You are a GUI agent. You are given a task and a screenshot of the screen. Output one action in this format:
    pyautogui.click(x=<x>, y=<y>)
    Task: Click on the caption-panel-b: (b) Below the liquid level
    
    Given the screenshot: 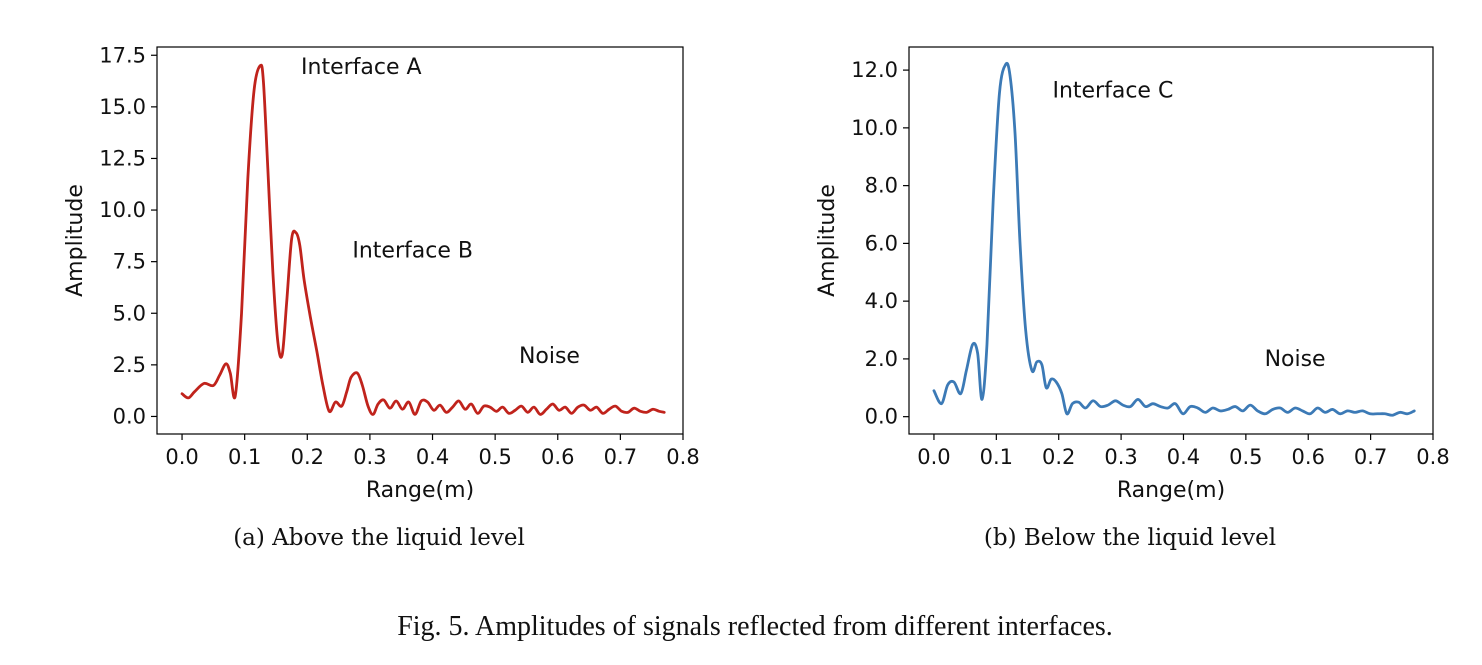 What is the action you would take?
    pyautogui.click(x=1130, y=538)
    